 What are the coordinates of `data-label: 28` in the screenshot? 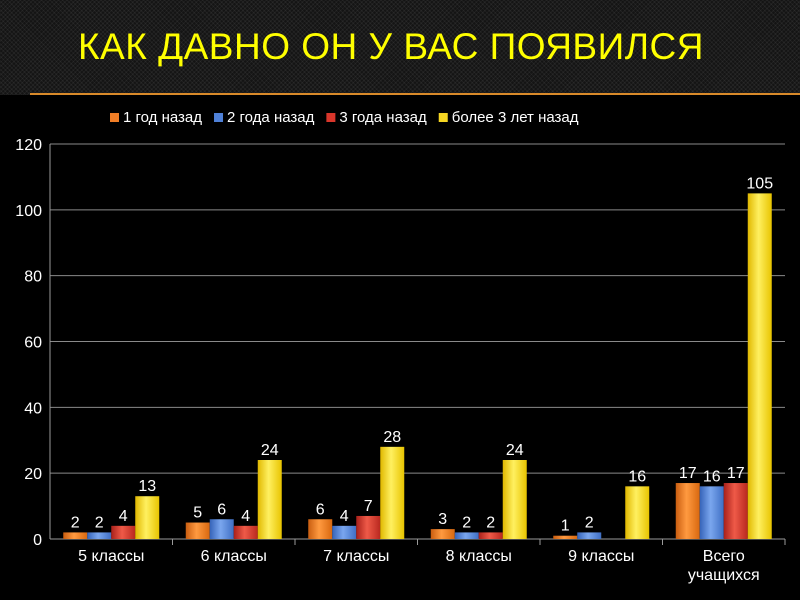 It's located at (392, 437).